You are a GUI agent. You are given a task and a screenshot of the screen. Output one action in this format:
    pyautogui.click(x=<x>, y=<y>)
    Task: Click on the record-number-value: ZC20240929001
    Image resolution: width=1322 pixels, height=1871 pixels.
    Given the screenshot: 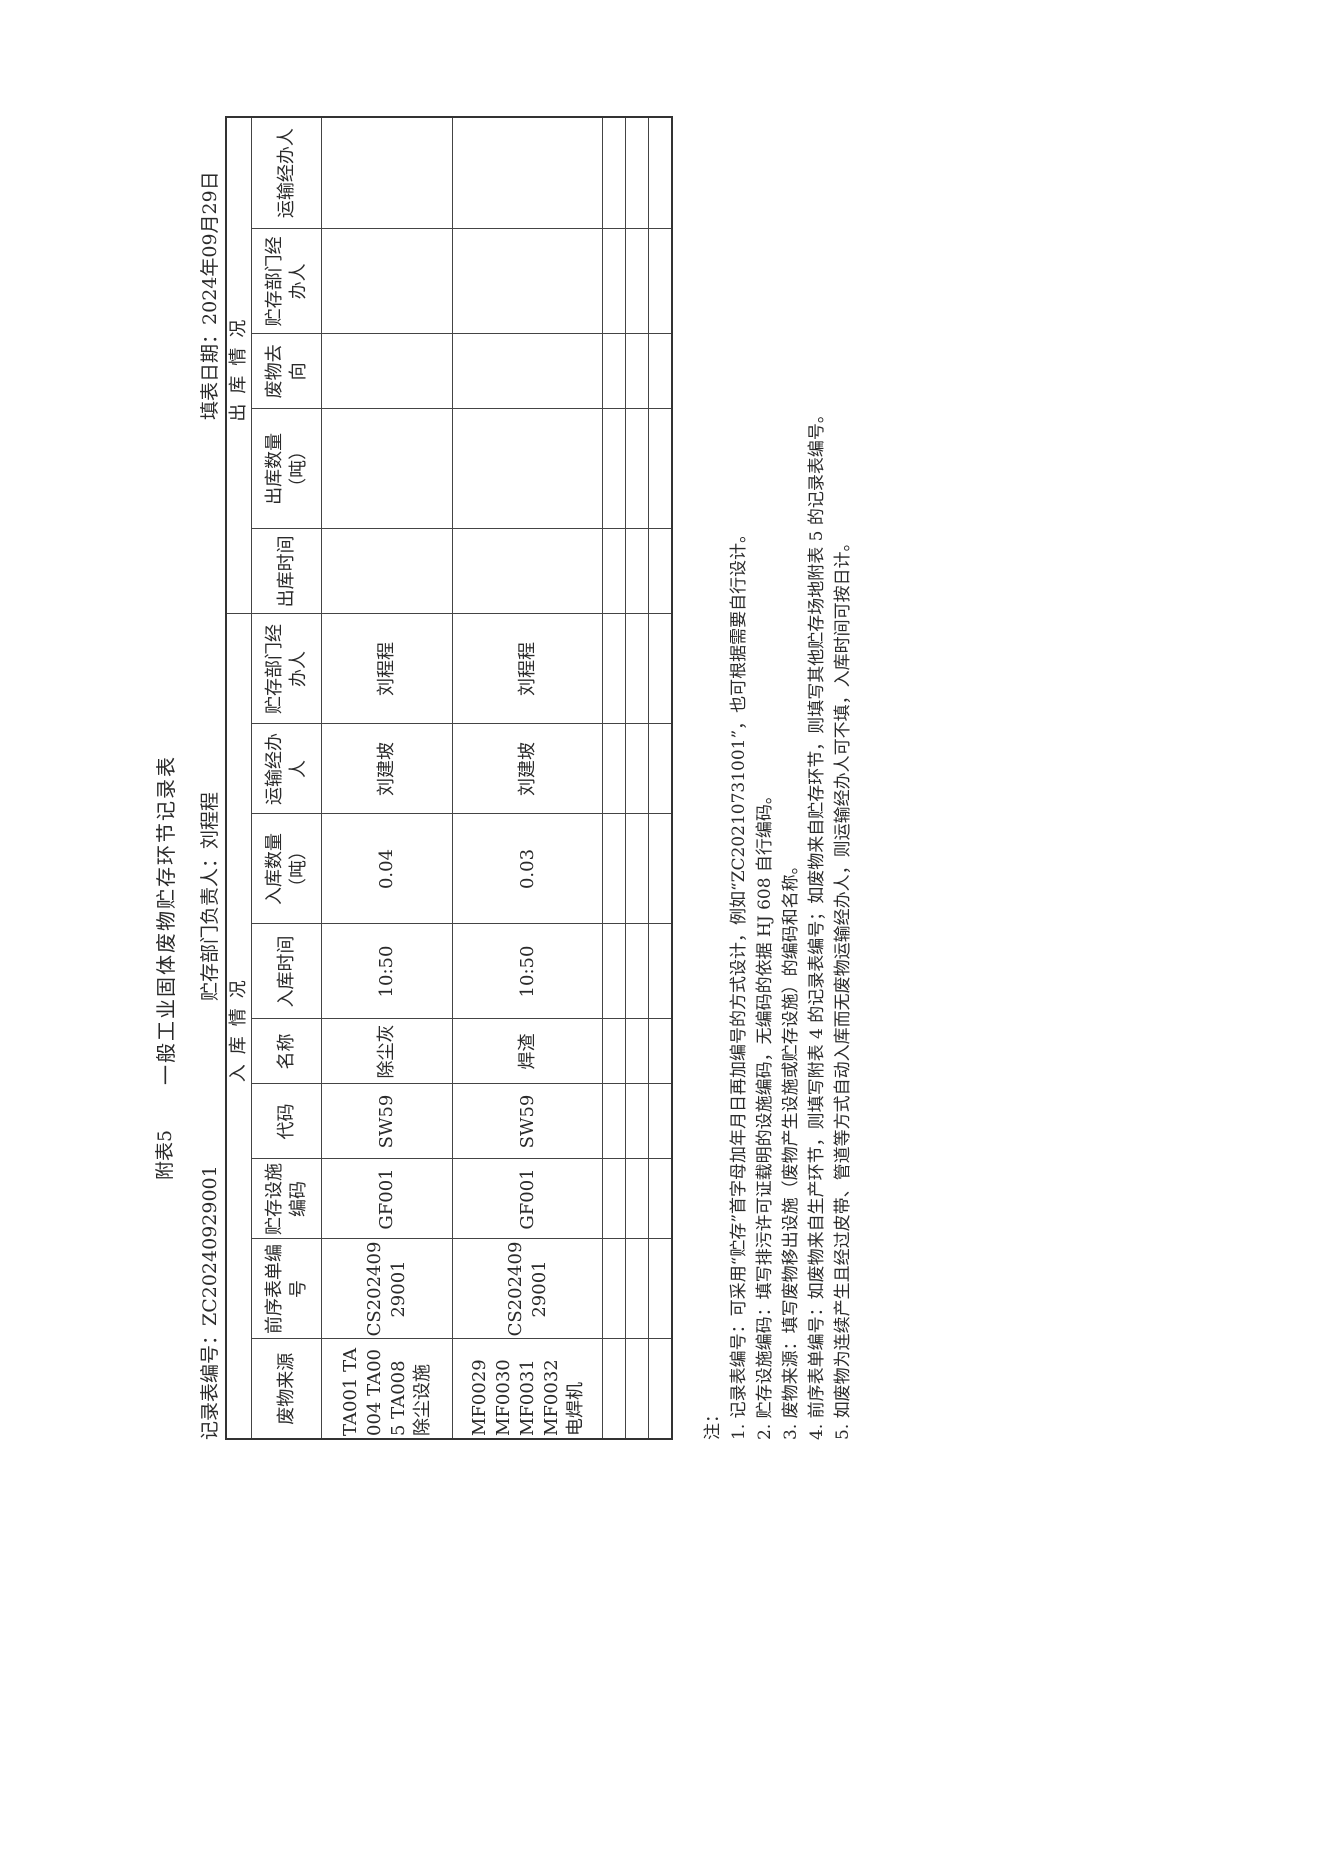 What is the action you would take?
    pyautogui.click(x=210, y=1245)
    